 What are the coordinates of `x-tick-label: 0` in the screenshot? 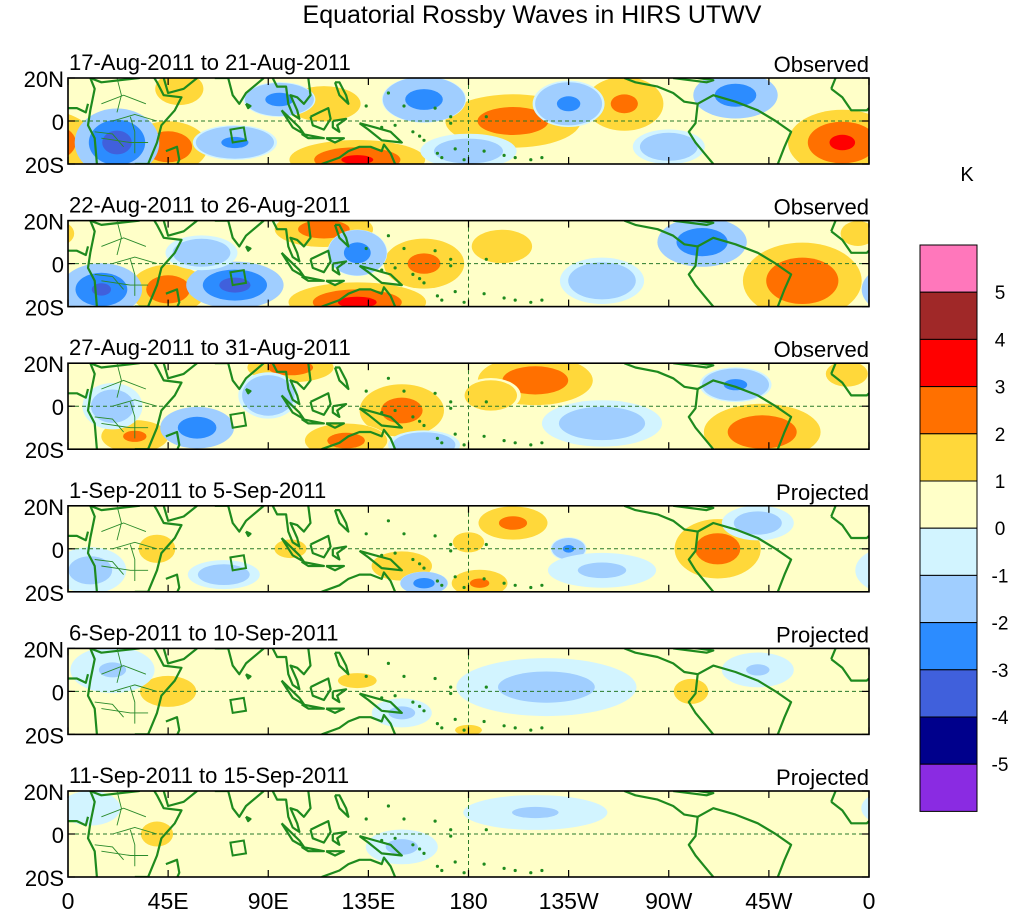 It's located at (869, 901).